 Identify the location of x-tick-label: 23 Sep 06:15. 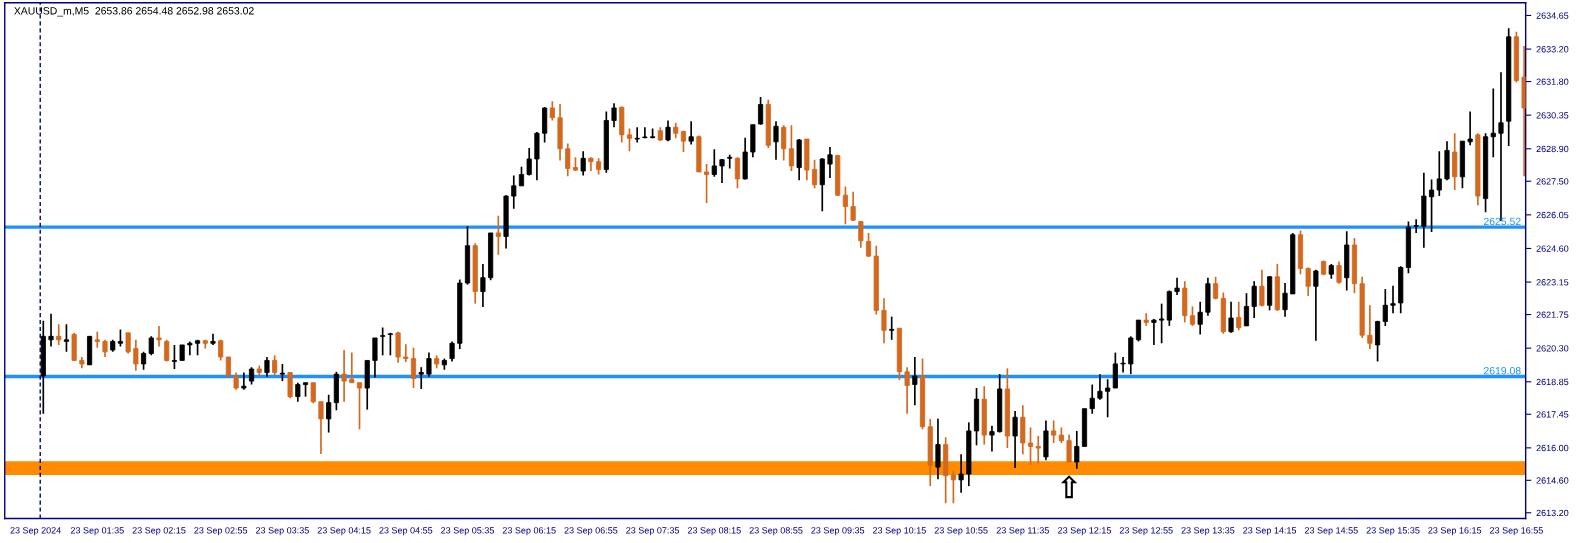
(529, 531).